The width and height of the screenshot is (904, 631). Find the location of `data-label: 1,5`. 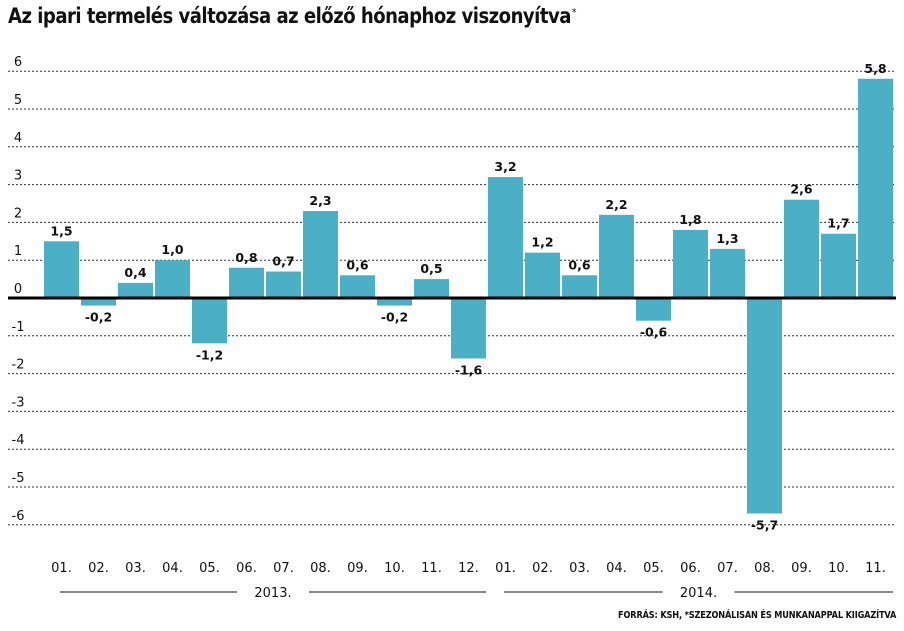

data-label: 1,5 is located at coordinates (61, 230).